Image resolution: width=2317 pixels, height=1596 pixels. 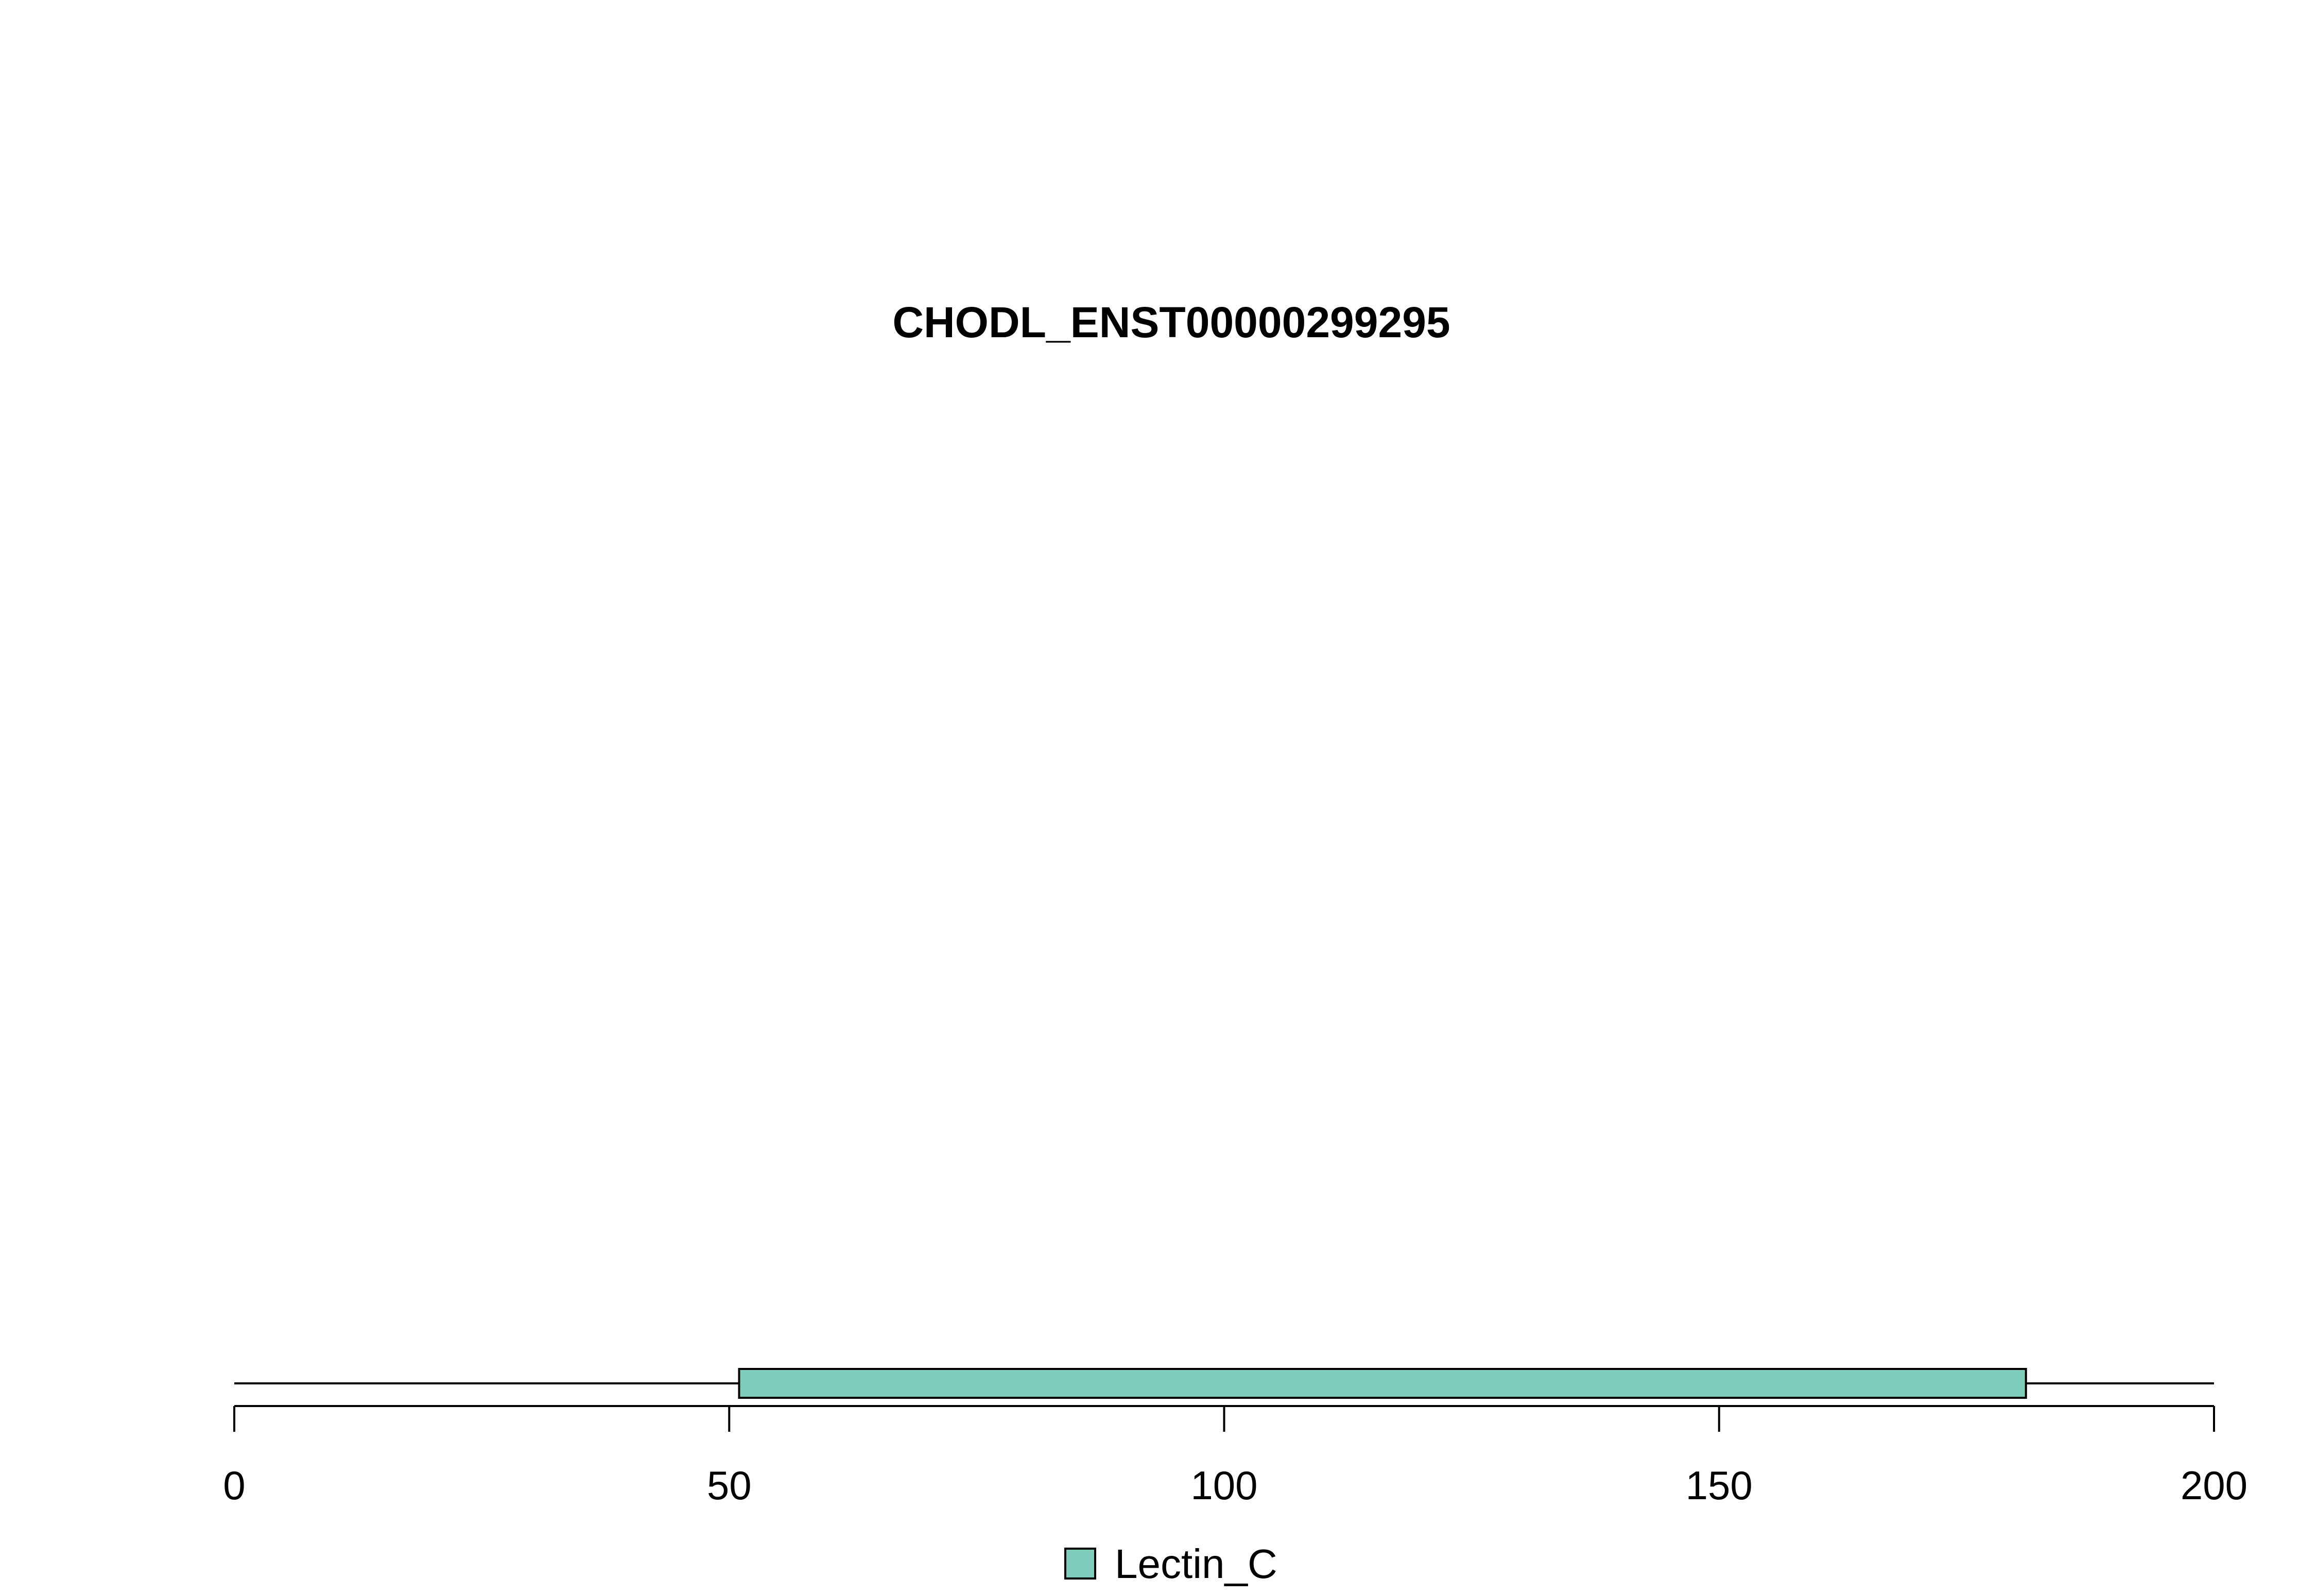 I want to click on x-tick-label-2: 100, so click(x=1223, y=1486).